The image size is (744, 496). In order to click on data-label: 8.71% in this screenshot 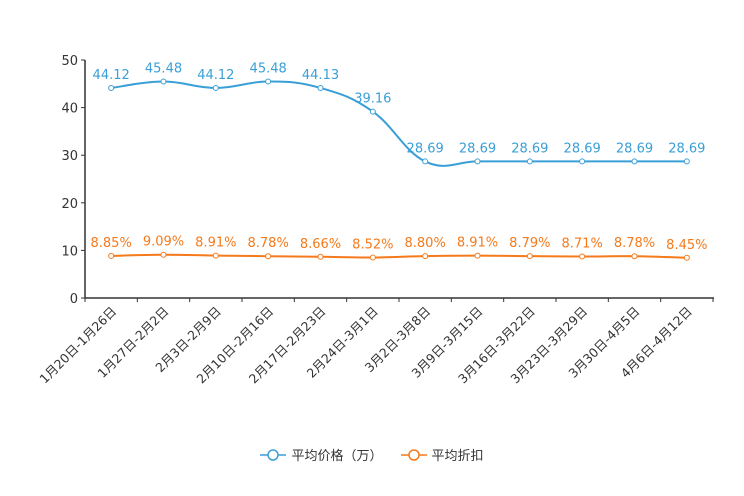, I will do `click(582, 244)`.